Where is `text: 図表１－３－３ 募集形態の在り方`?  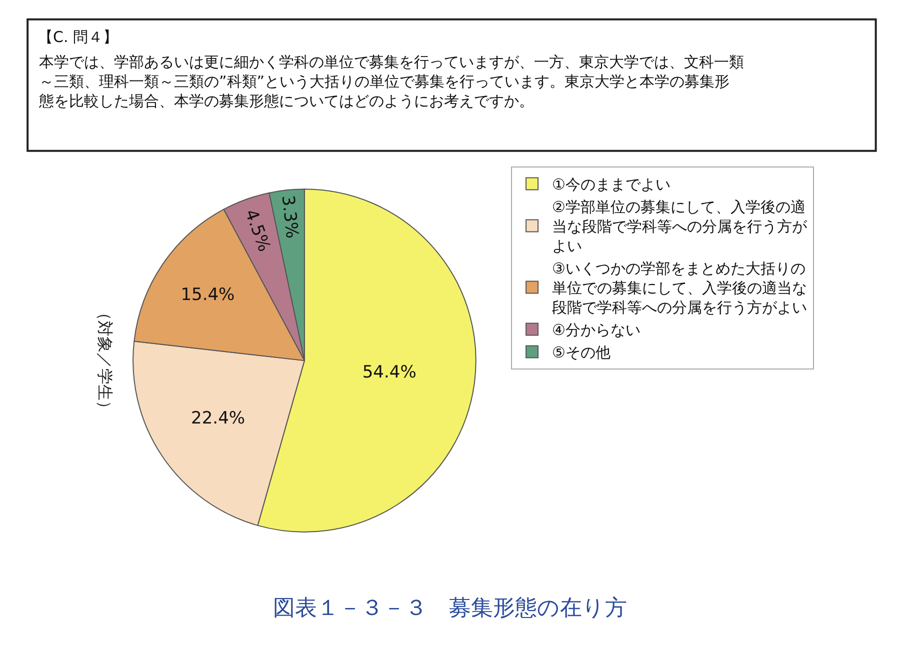 text: 図表１－３－３ 募集形態の在り方 is located at coordinates (450, 608).